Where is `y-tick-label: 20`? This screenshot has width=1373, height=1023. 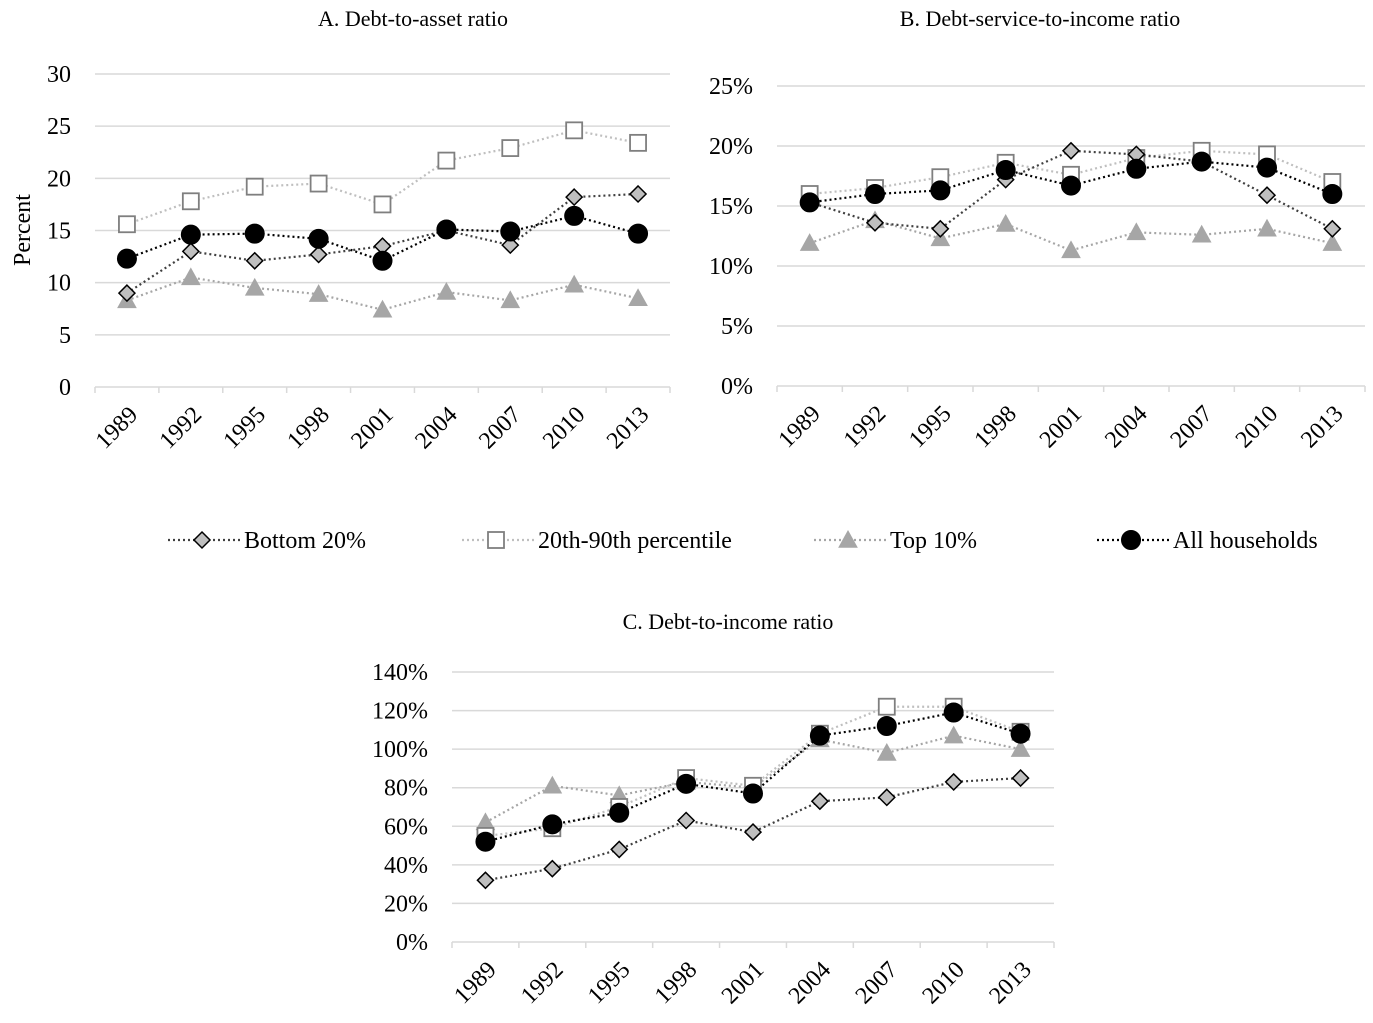 y-tick-label: 20 is located at coordinates (59, 179).